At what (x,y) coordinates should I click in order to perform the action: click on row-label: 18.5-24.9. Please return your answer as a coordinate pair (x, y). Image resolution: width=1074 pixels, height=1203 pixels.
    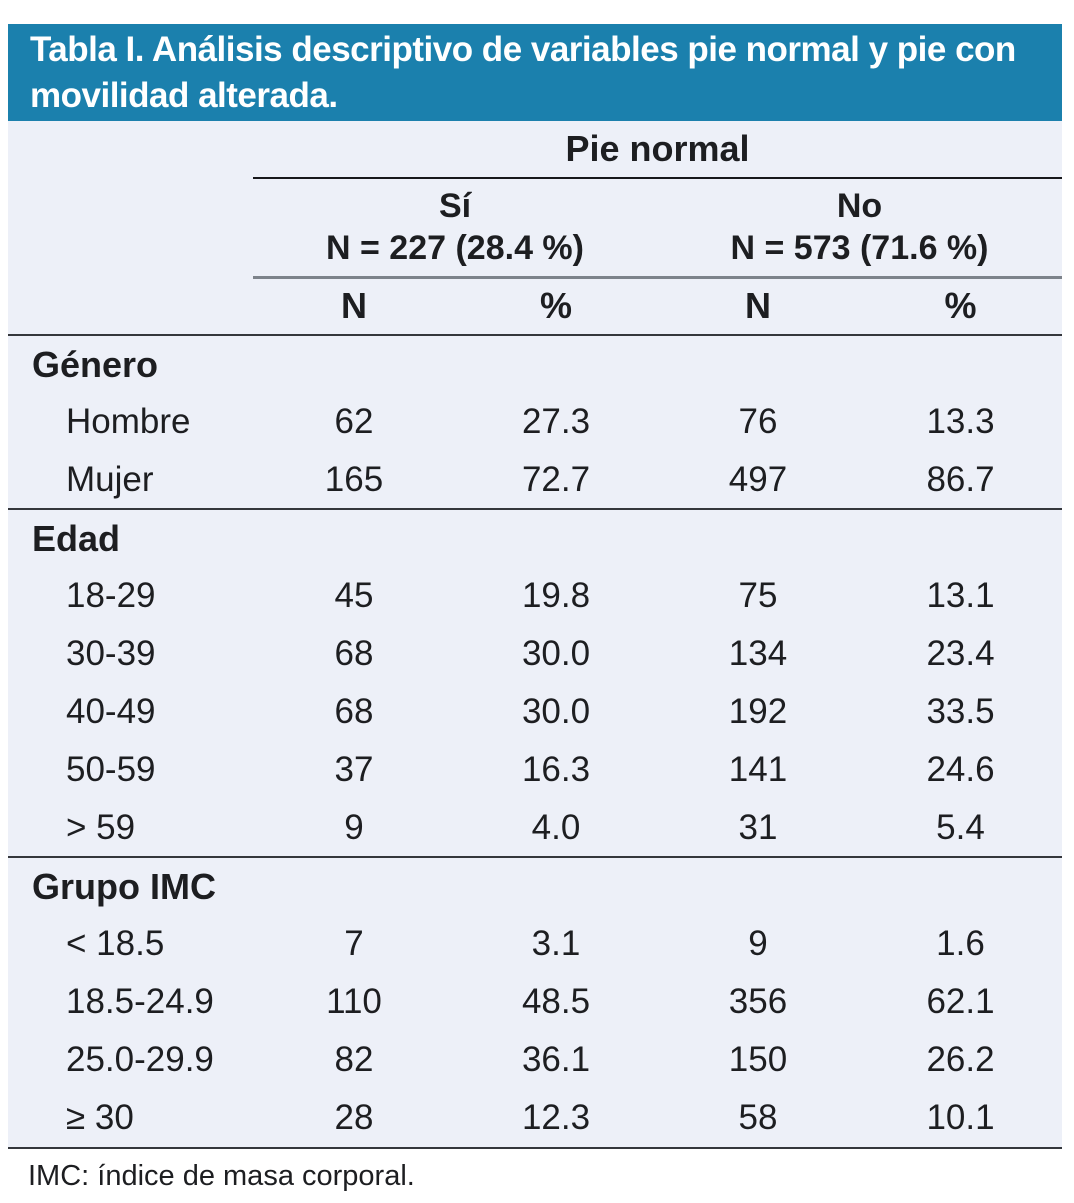
    Looking at the image, I should click on (140, 1001).